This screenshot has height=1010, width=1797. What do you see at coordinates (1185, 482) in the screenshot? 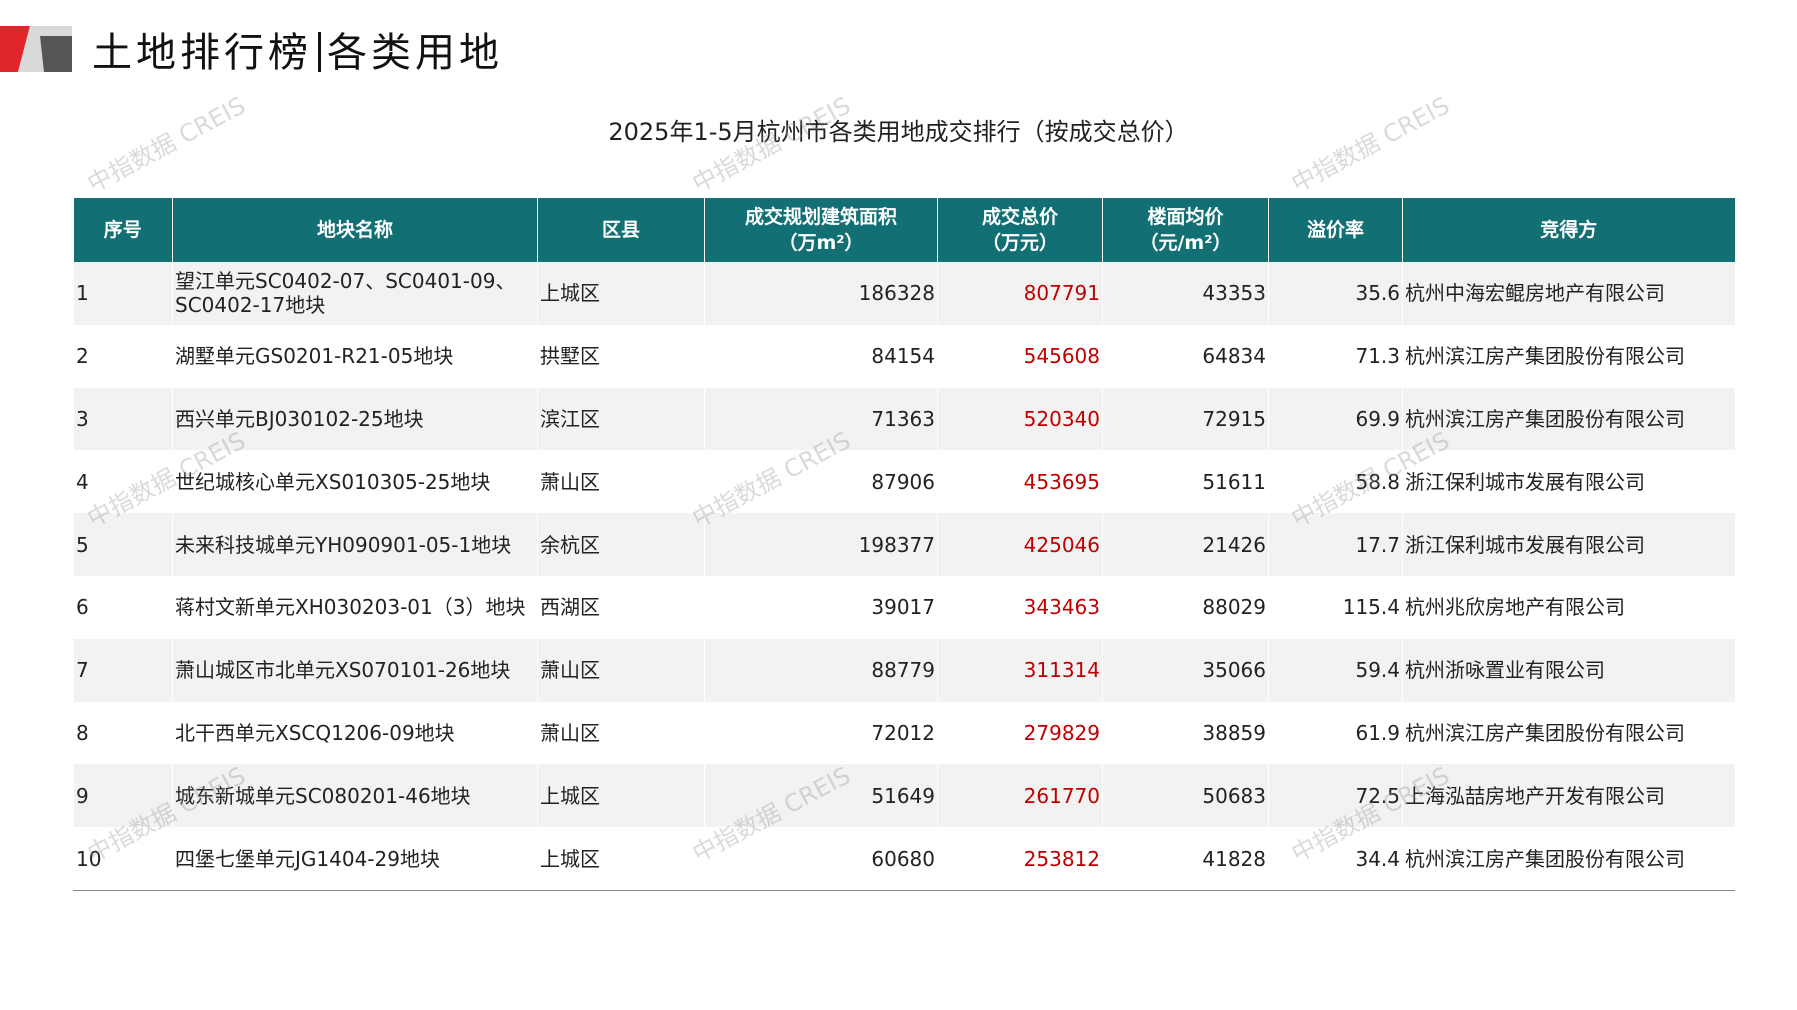
I see `table-cell: 51611` at bounding box center [1185, 482].